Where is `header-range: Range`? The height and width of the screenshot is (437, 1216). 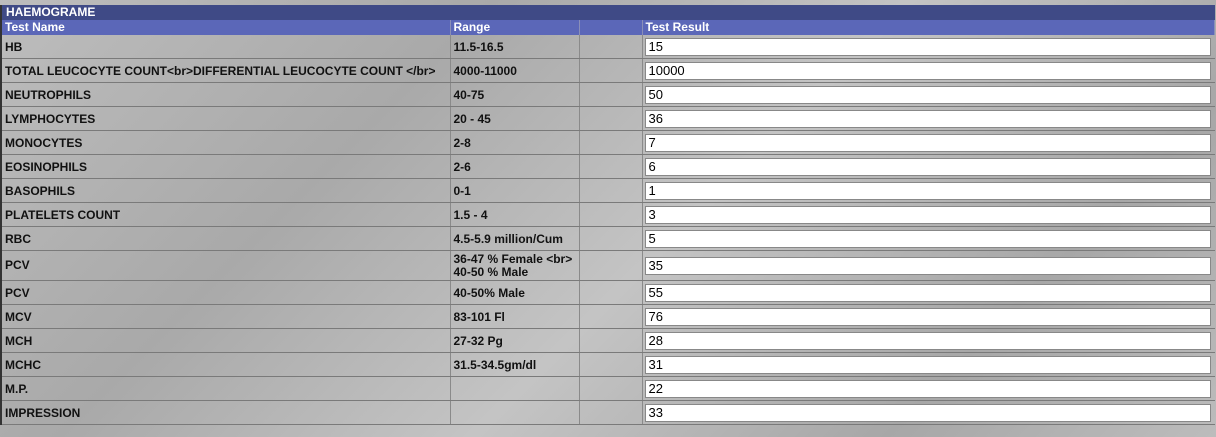 header-range: Range is located at coordinates (515, 27).